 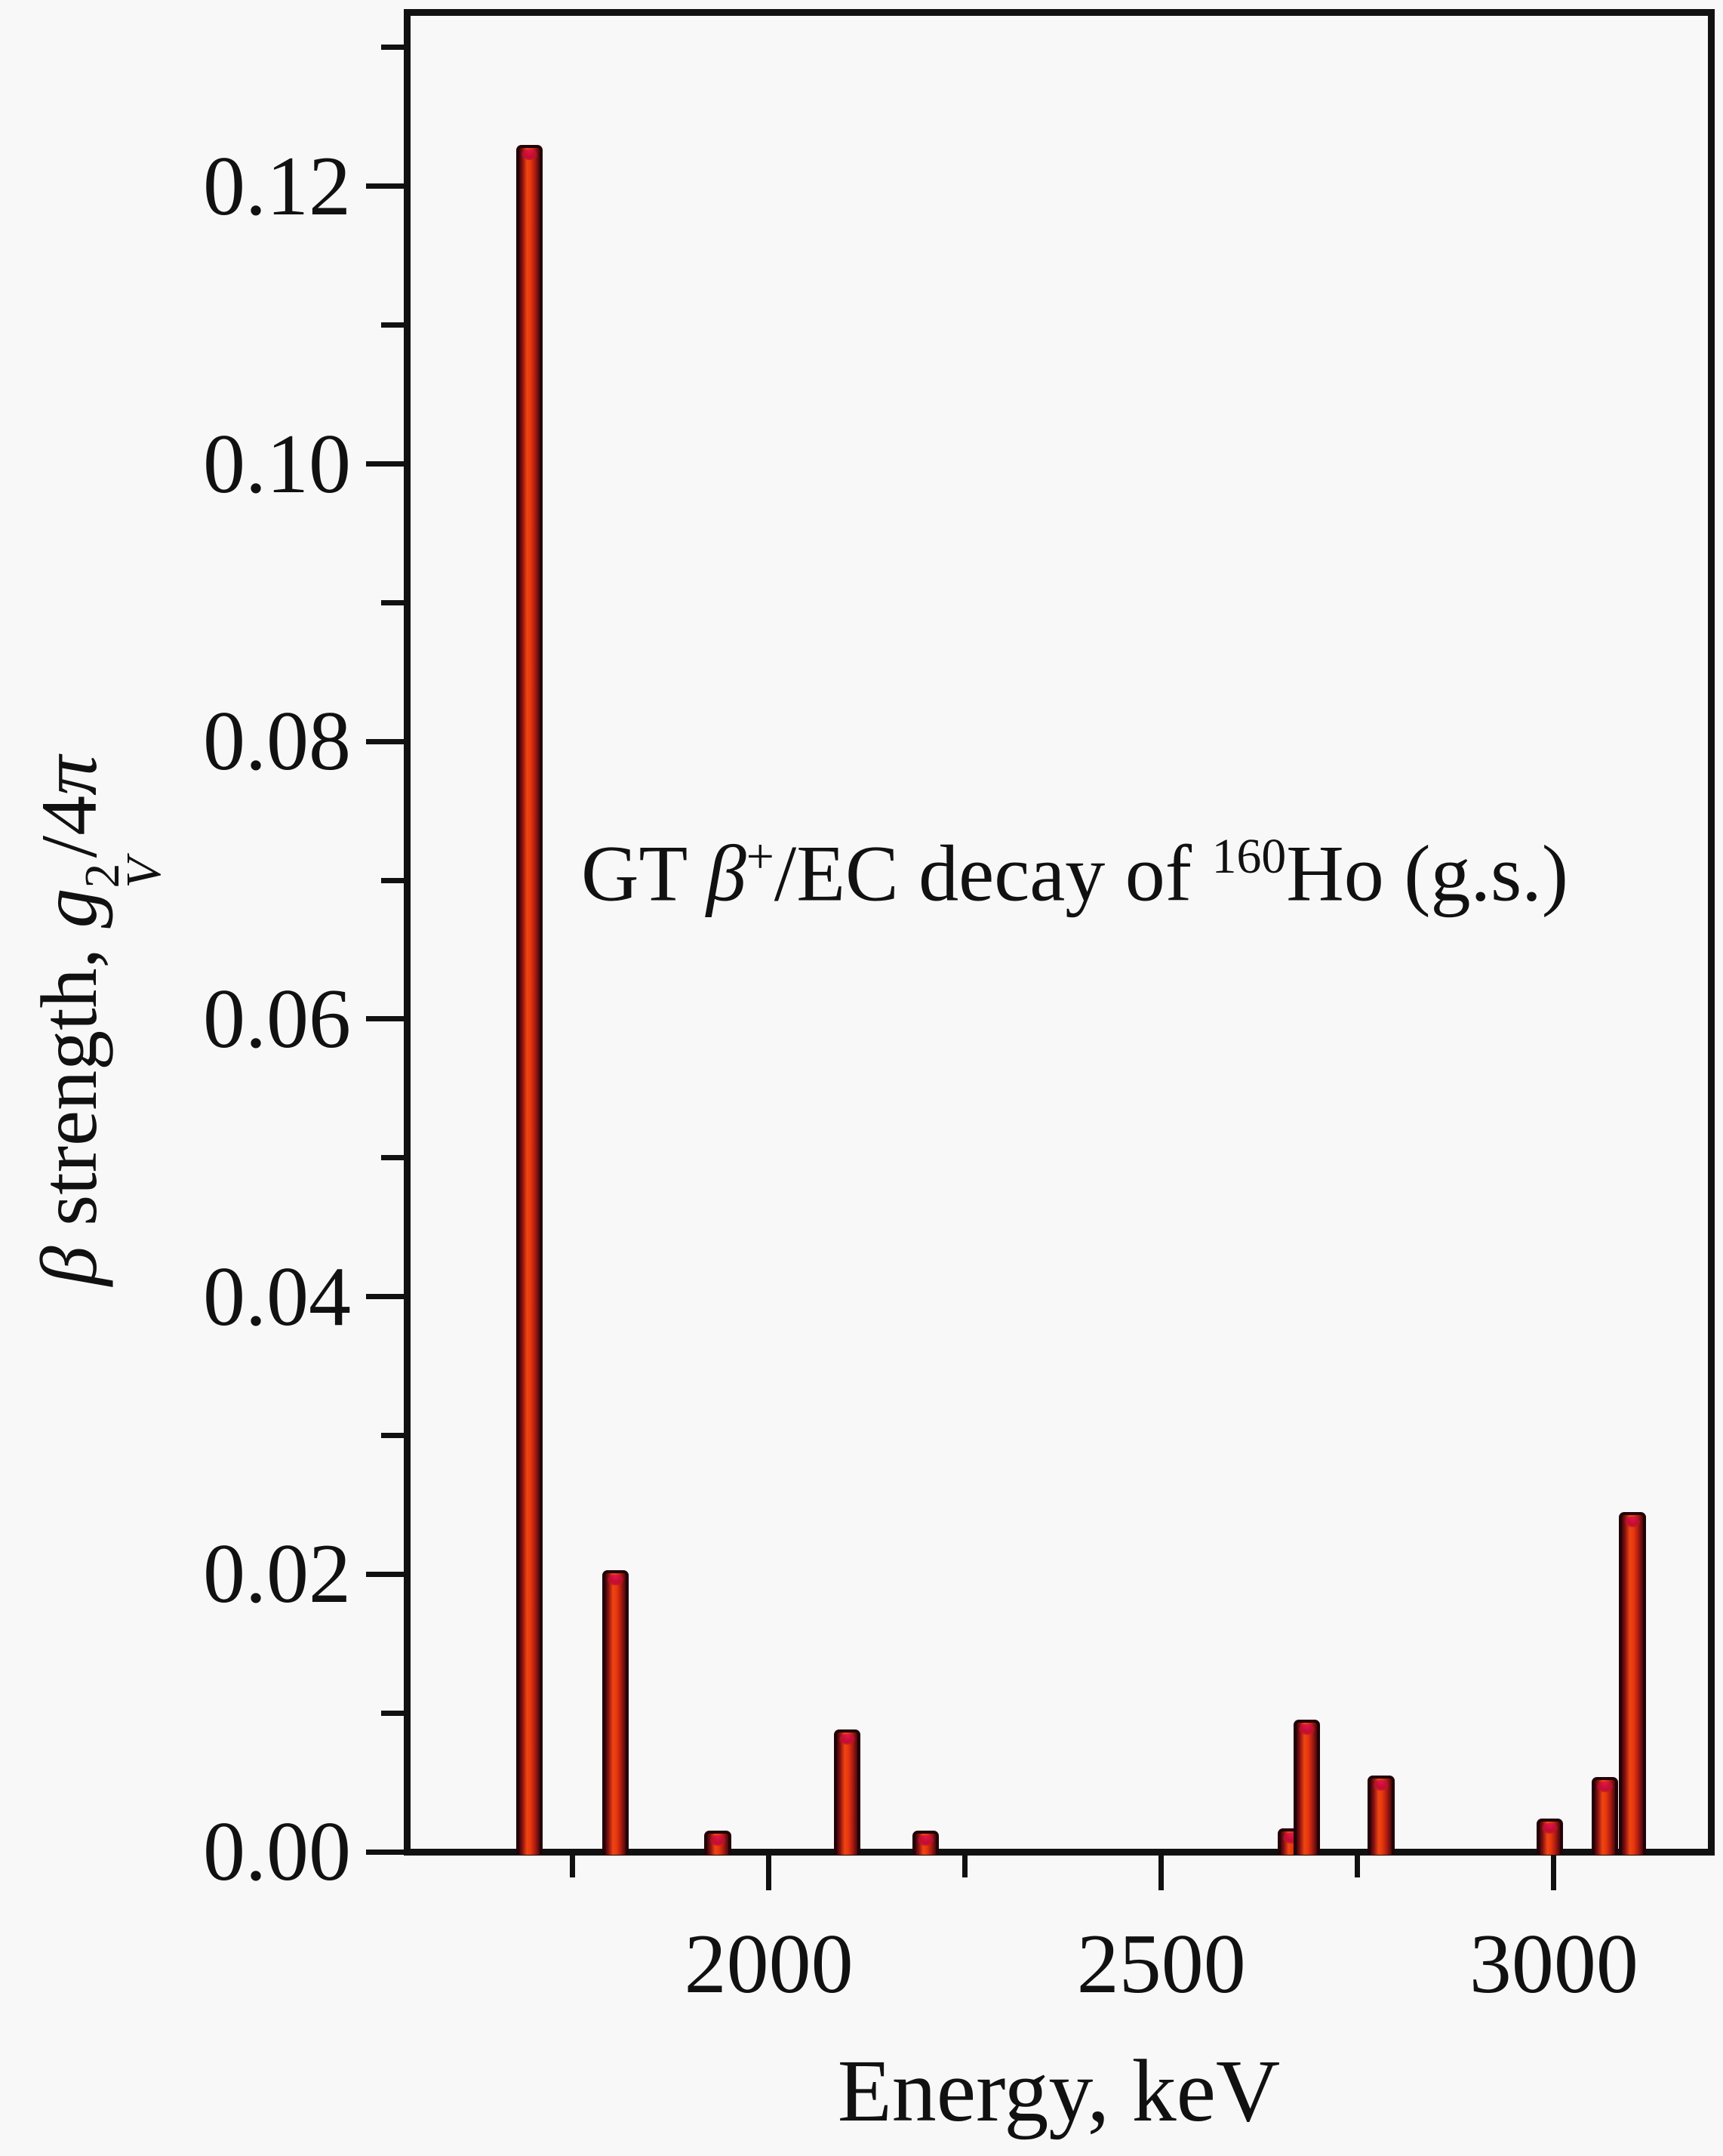 What do you see at coordinates (277, 464) in the screenshot?
I see `y-tick-label: 0.10` at bounding box center [277, 464].